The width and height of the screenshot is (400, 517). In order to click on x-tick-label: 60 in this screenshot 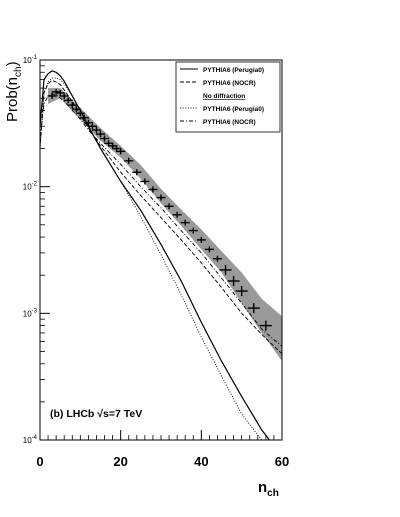, I will do `click(282, 461)`.